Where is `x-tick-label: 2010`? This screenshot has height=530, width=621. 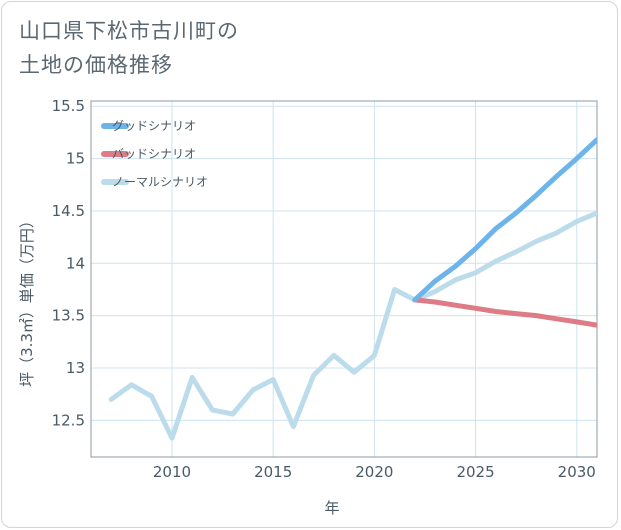
x-tick-label: 2010 is located at coordinates (172, 472).